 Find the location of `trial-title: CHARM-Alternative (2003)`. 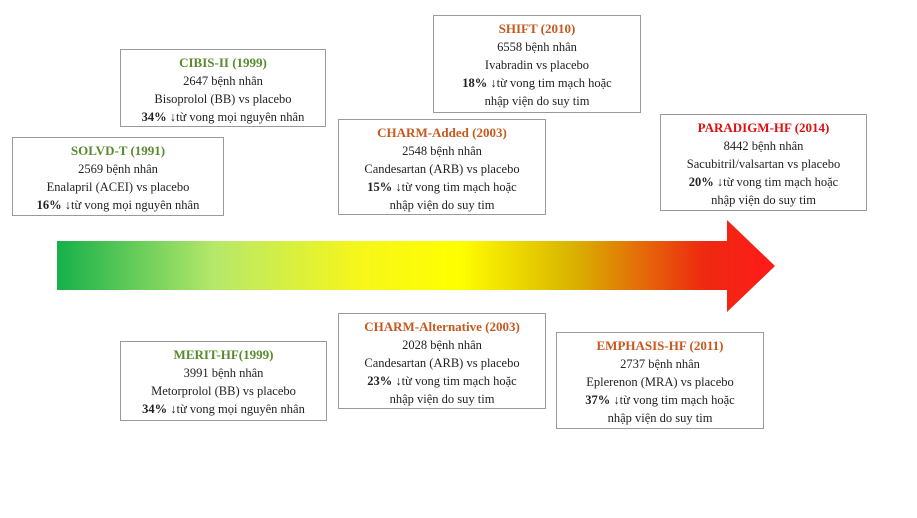

trial-title: CHARM-Alternative (2003) is located at coordinates (442, 326).